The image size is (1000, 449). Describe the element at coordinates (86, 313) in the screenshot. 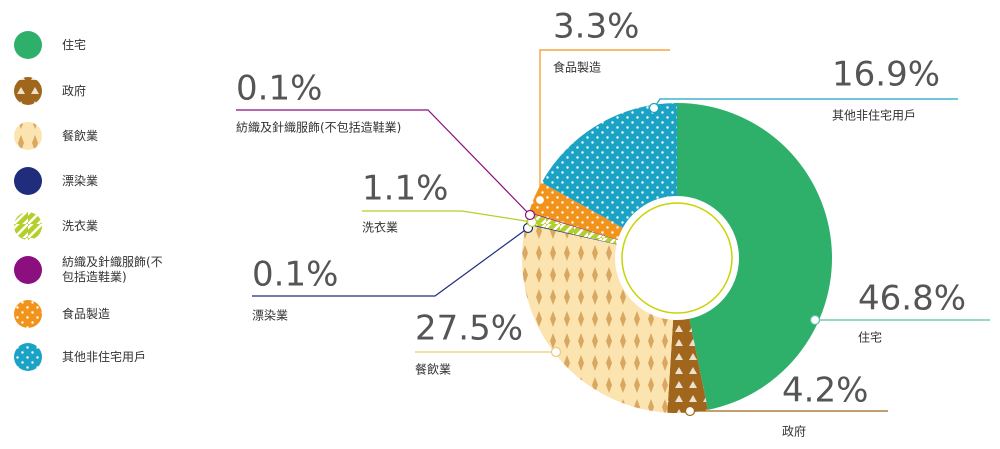

I see `legend-label: 食品製造` at that location.